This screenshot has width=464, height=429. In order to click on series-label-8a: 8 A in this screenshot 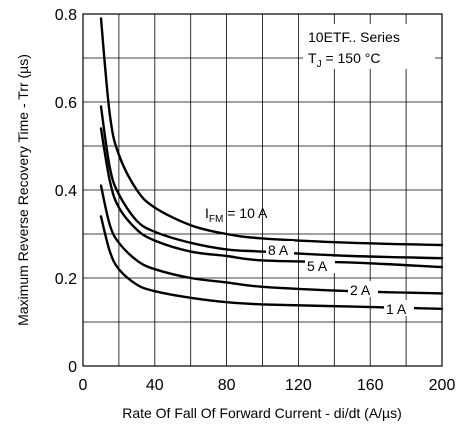, I will do `click(278, 250)`.